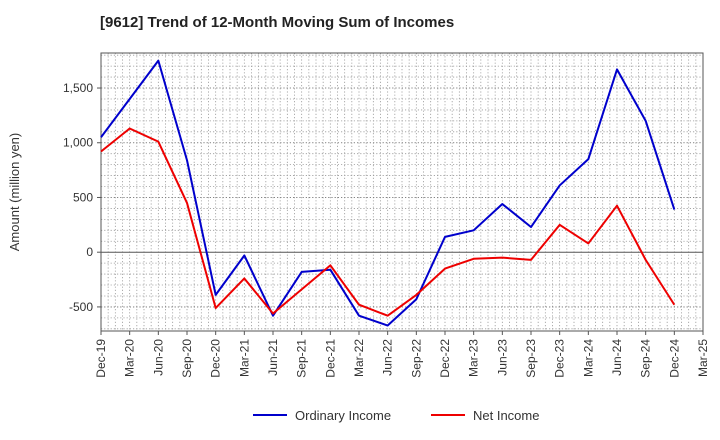 This screenshot has height=440, width=720. What do you see at coordinates (560, 358) in the screenshot?
I see `x-tick-label: Dec-23` at bounding box center [560, 358].